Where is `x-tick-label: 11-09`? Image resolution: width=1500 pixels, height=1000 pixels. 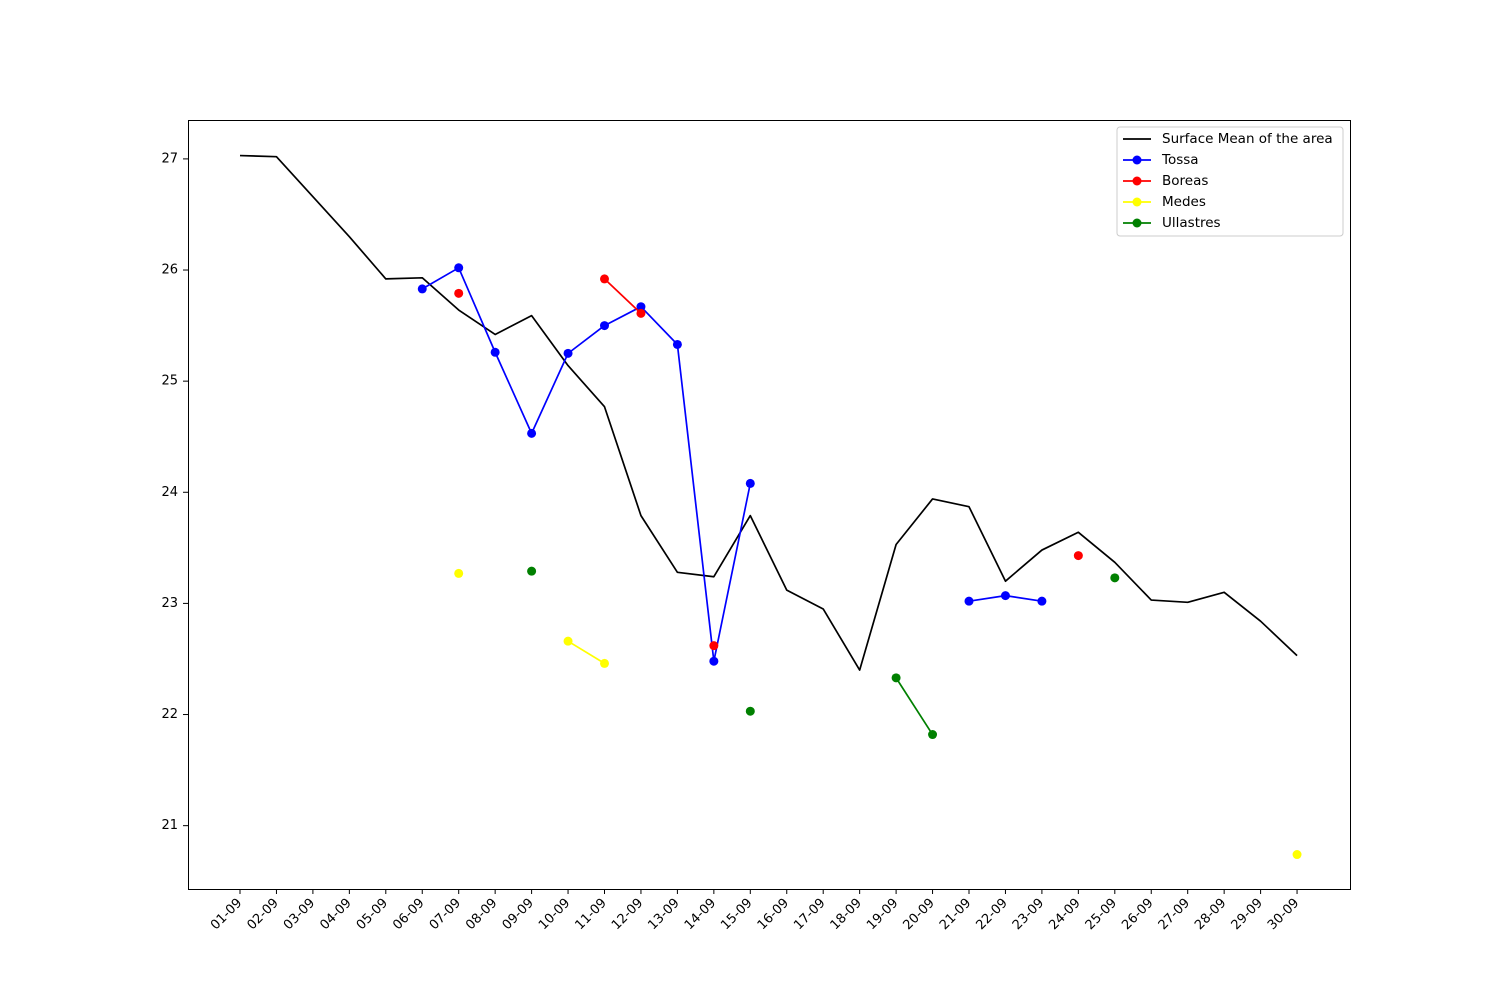
x-tick-label: 11-09 is located at coordinates (590, 914).